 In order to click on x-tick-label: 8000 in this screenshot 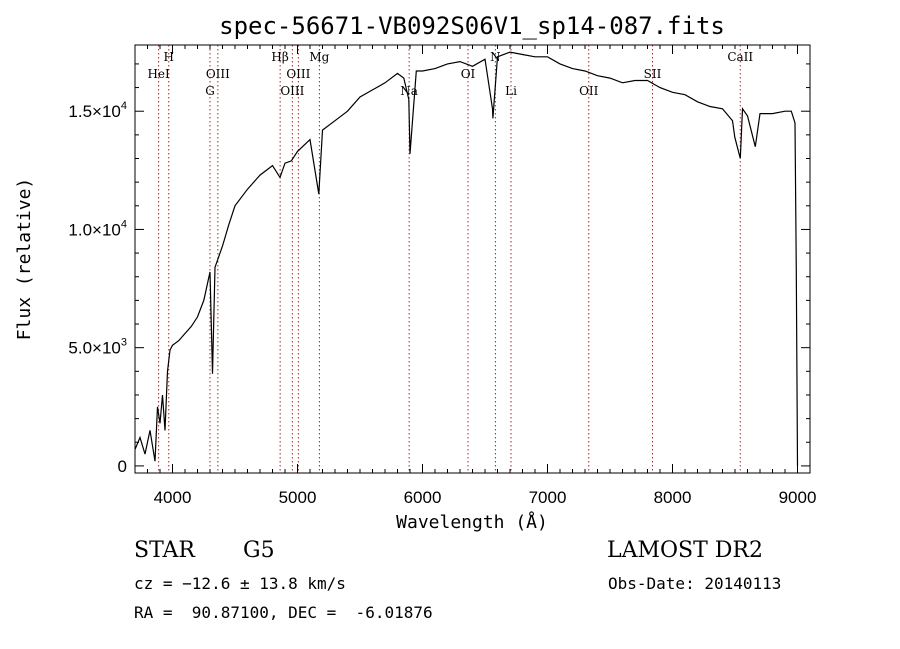, I will do `click(673, 497)`.